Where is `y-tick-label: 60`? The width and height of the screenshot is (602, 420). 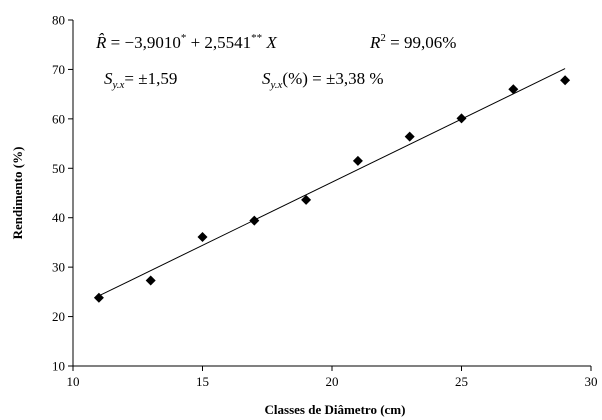
y-tick-label: 60 is located at coordinates (58, 118).